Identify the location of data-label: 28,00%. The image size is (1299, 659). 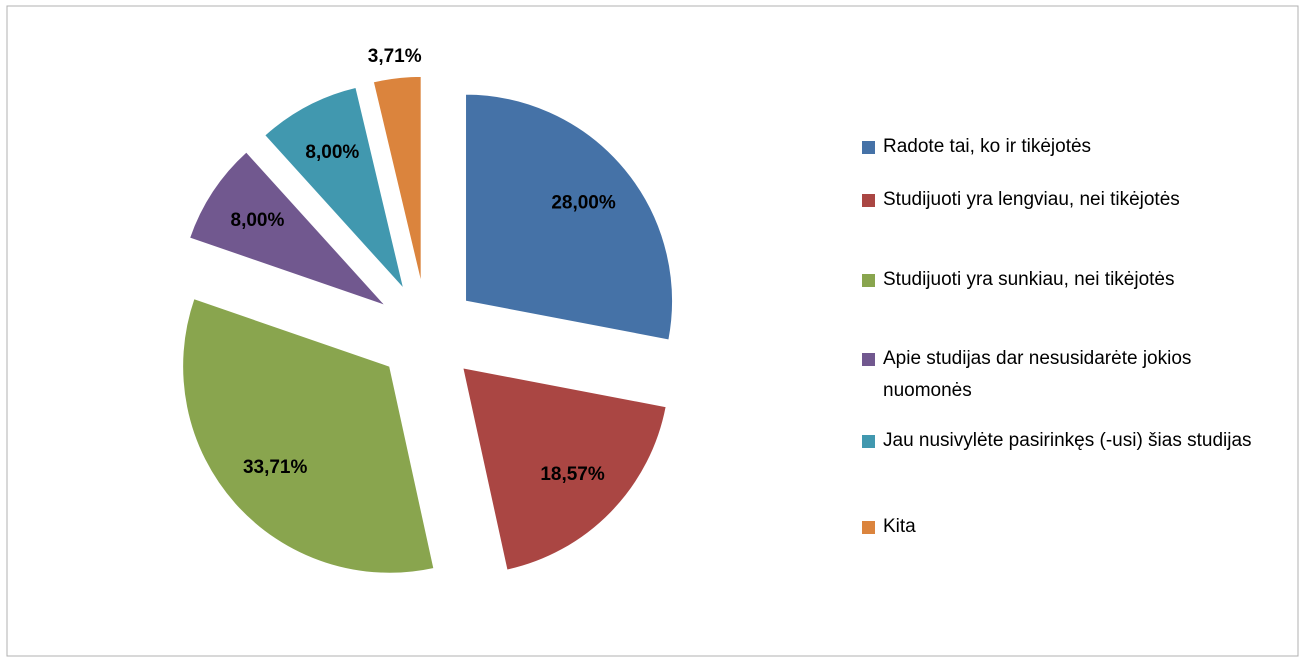
(583, 203).